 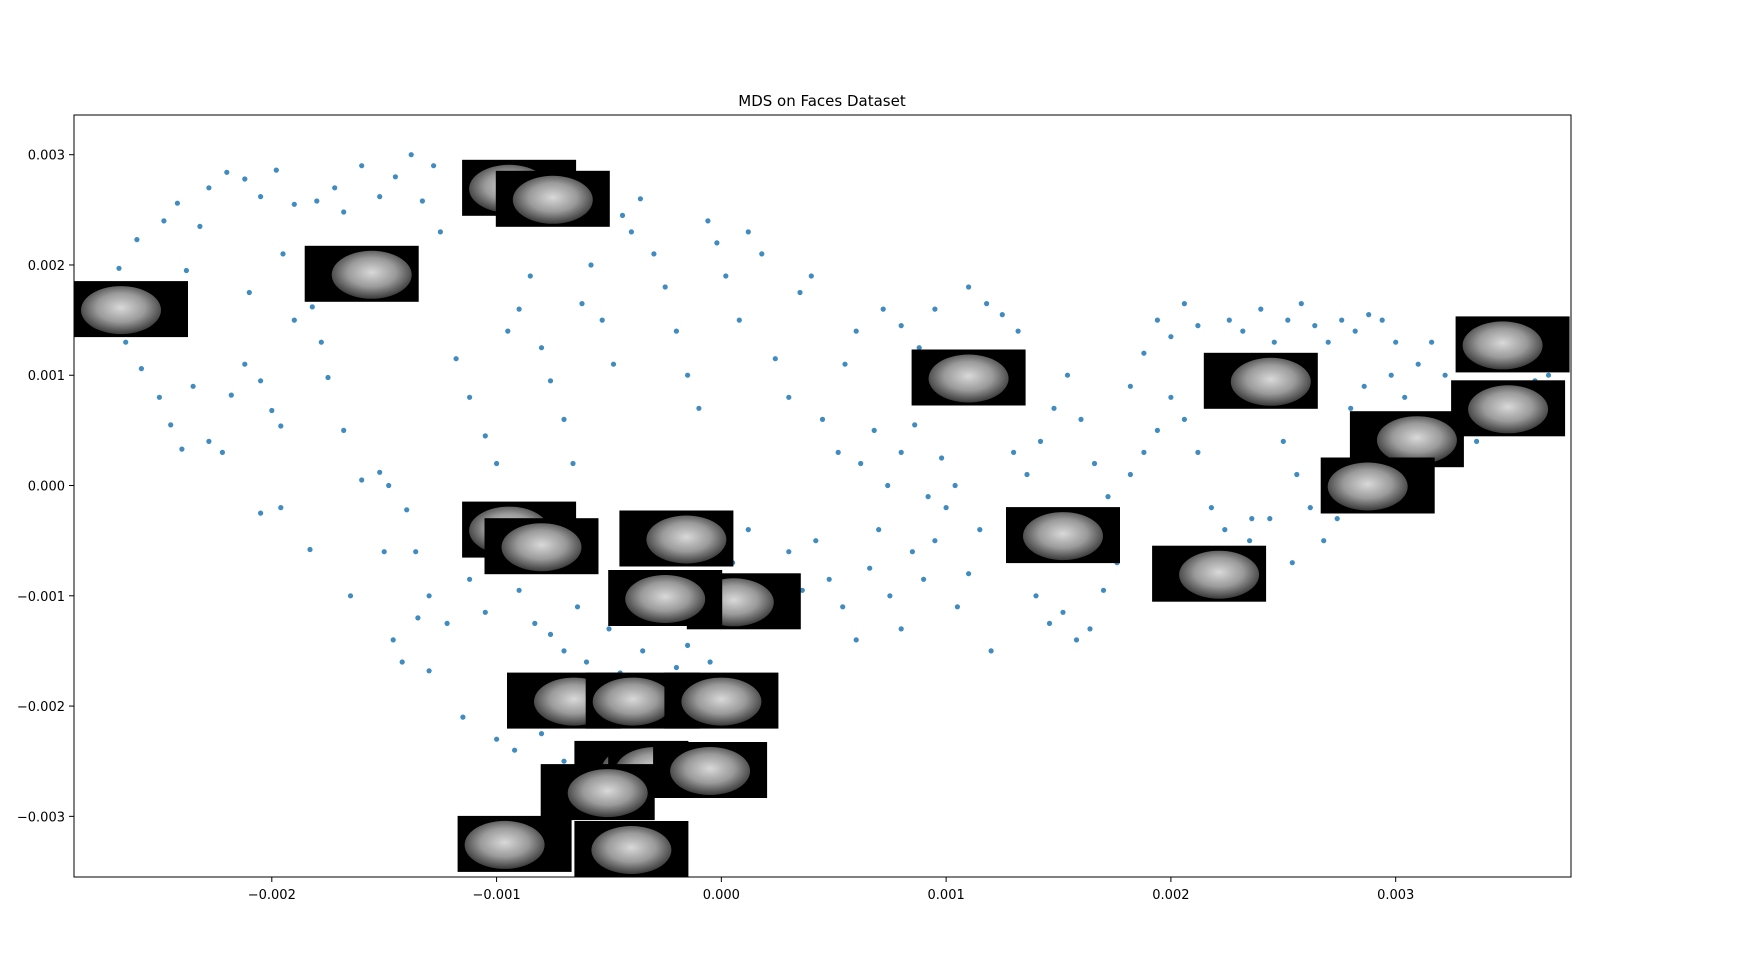 What do you see at coordinates (1170, 895) in the screenshot?
I see `x-tick-label-4: 0.002` at bounding box center [1170, 895].